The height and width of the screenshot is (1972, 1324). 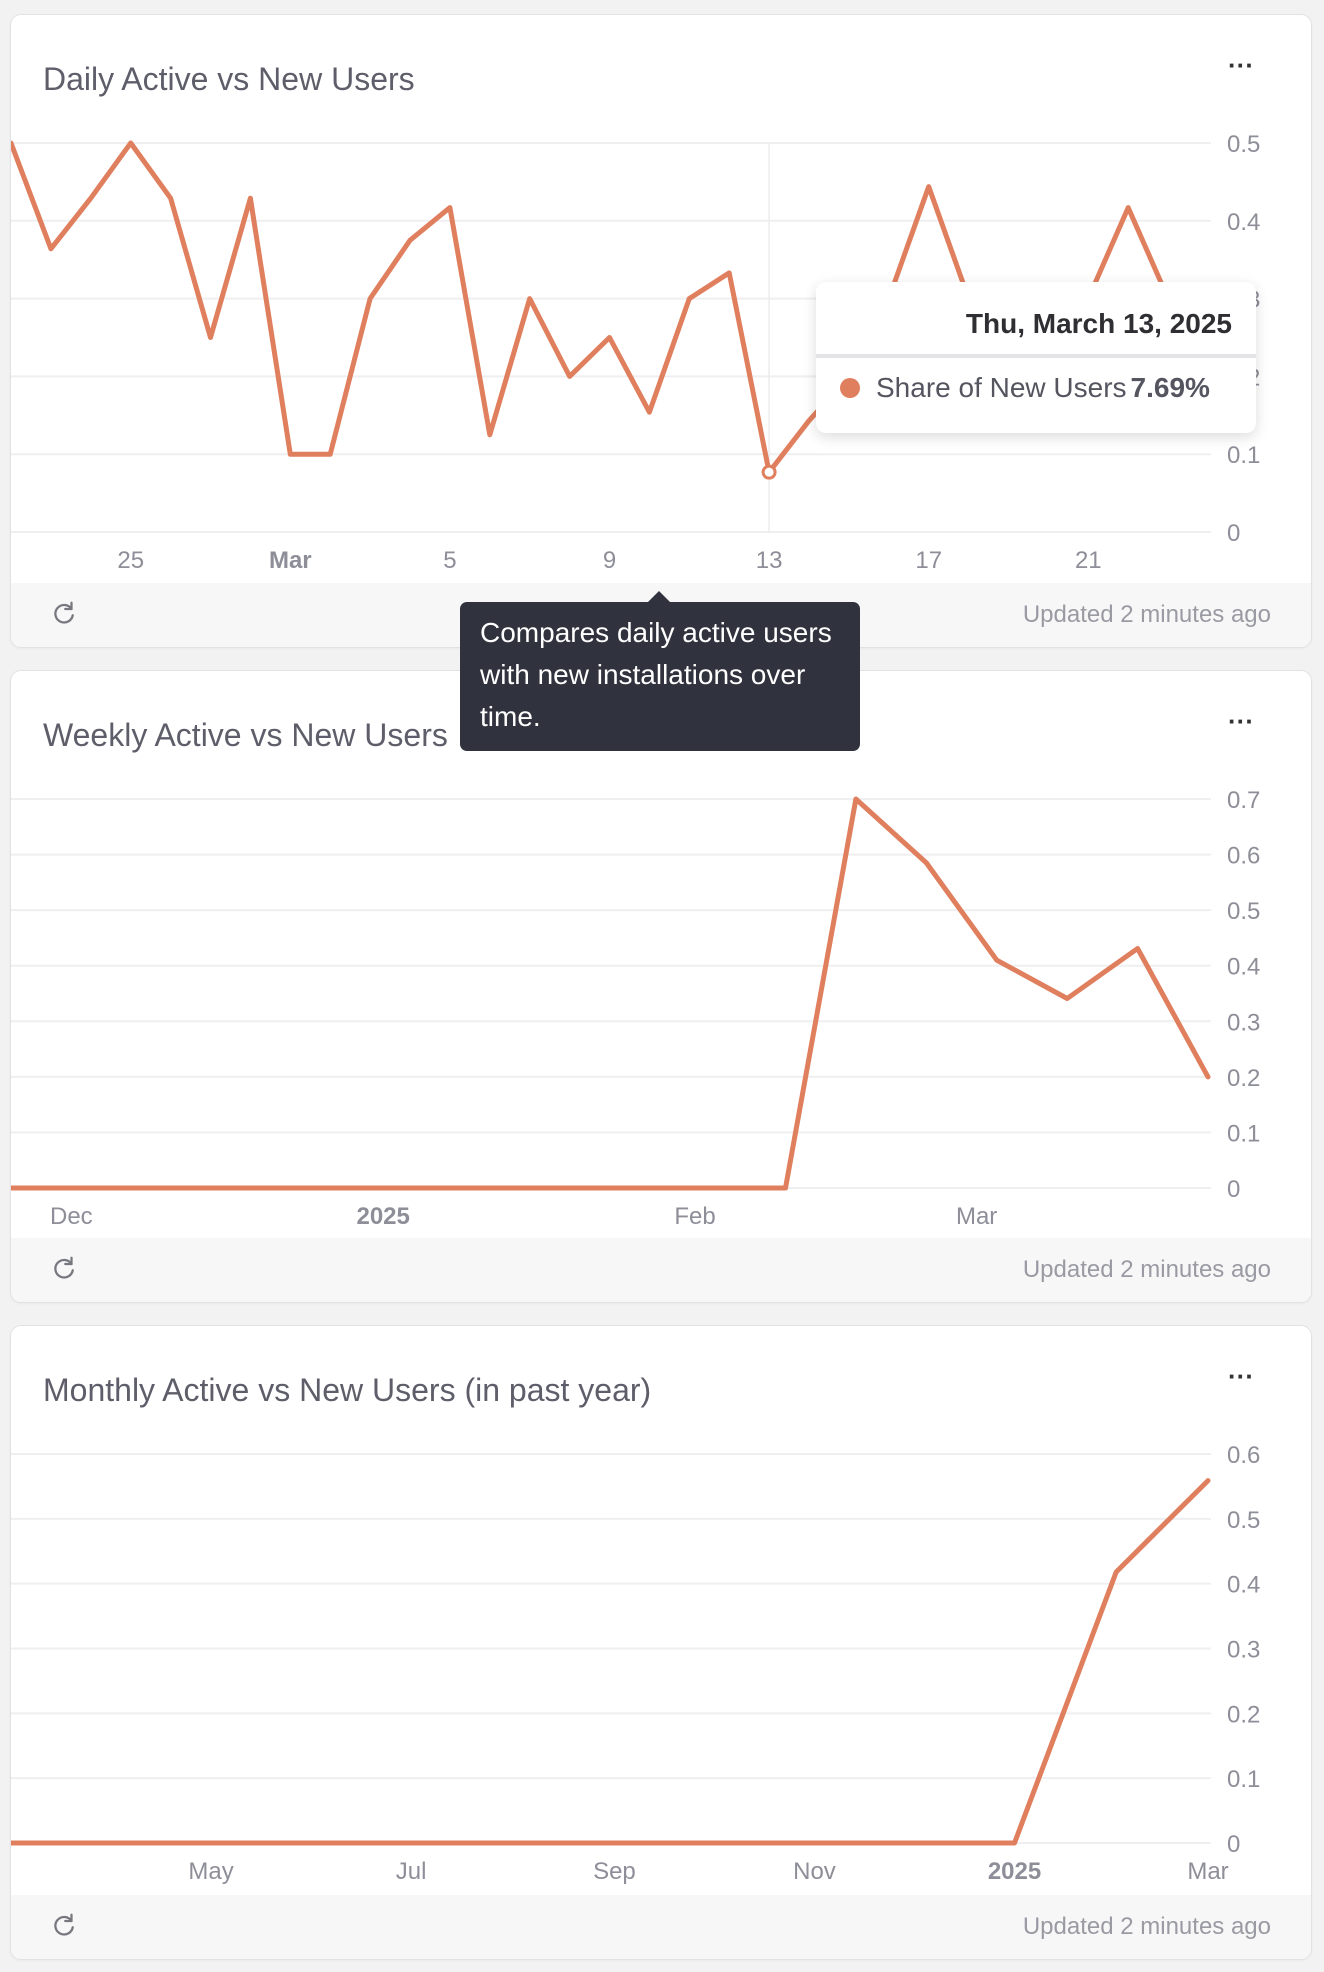 What do you see at coordinates (694, 1216) in the screenshot?
I see `x-tick-label: Feb` at bounding box center [694, 1216].